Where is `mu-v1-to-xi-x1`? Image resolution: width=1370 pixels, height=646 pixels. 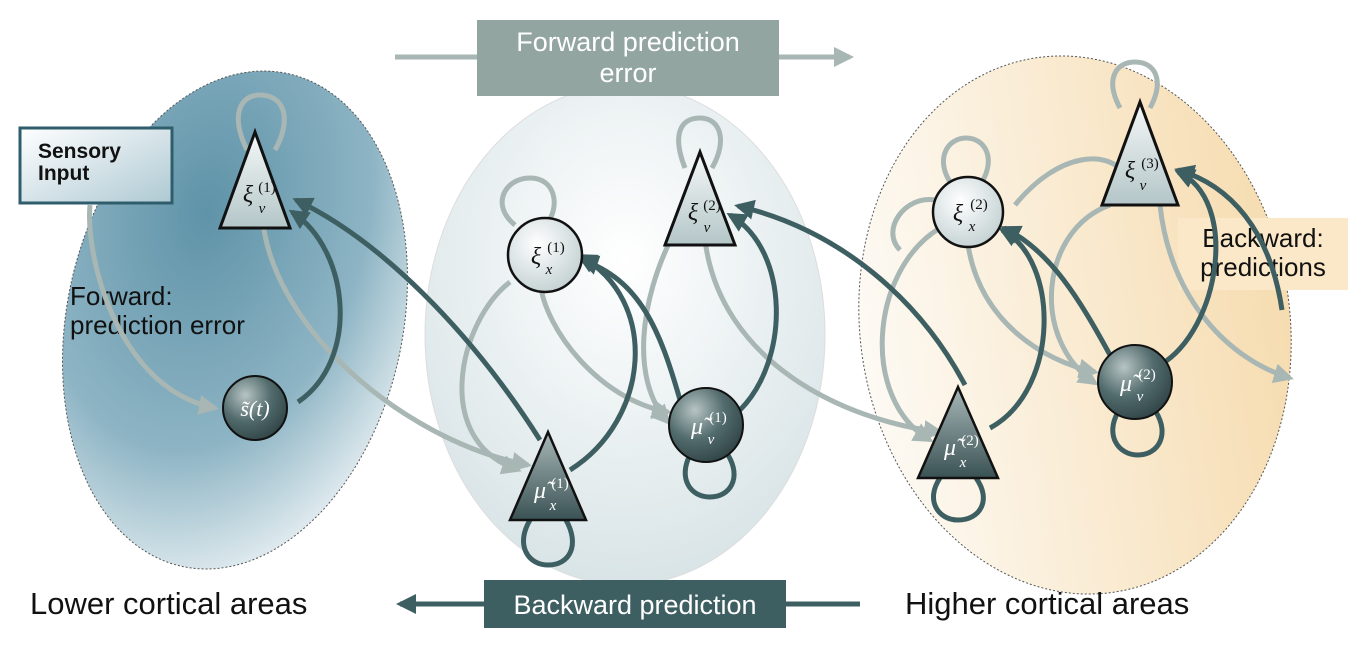 mu-v1-to-xi-x1 is located at coordinates (630, 328).